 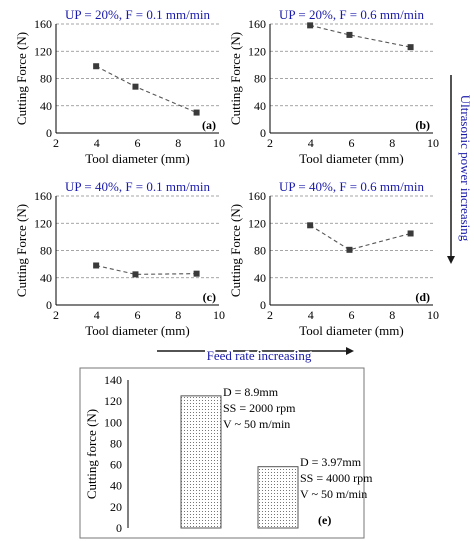 I want to click on panel-label: (b), so click(x=422, y=125).